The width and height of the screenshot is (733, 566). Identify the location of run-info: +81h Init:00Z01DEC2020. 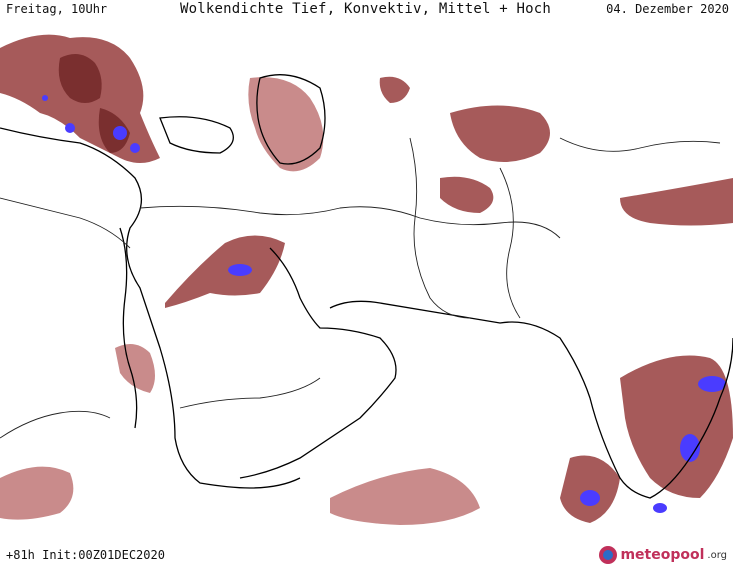
(85, 555).